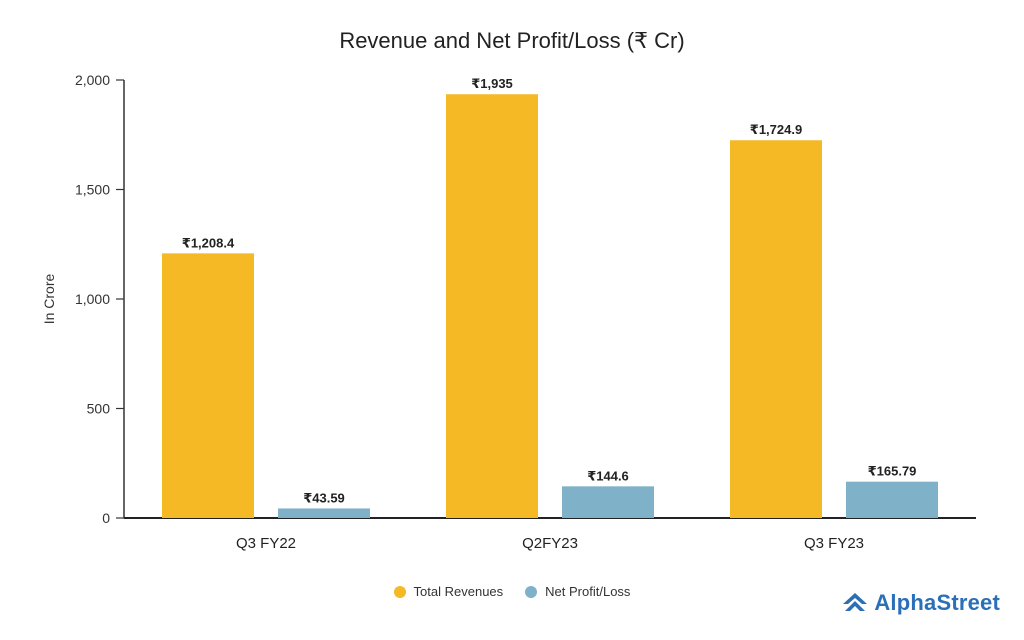  What do you see at coordinates (208, 242) in the screenshot?
I see `data-label: ₹1,208.4` at bounding box center [208, 242].